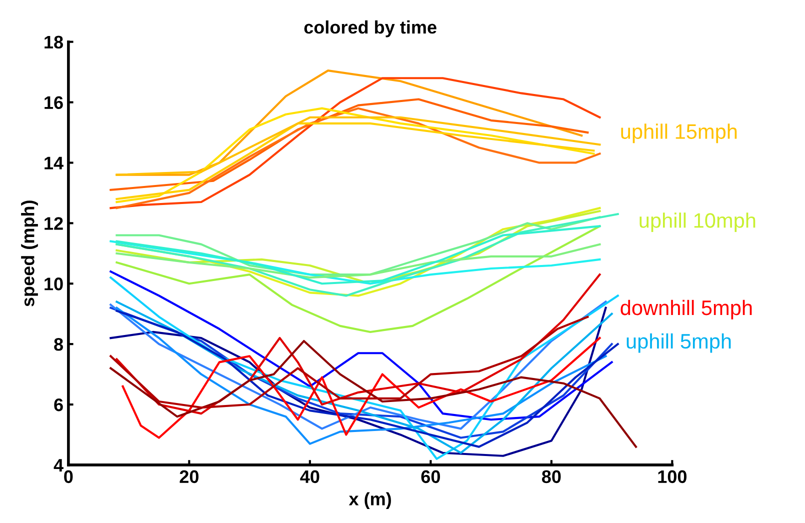 The image size is (805, 523). Describe the element at coordinates (53, 103) in the screenshot. I see `y-tick-label: 16` at that location.